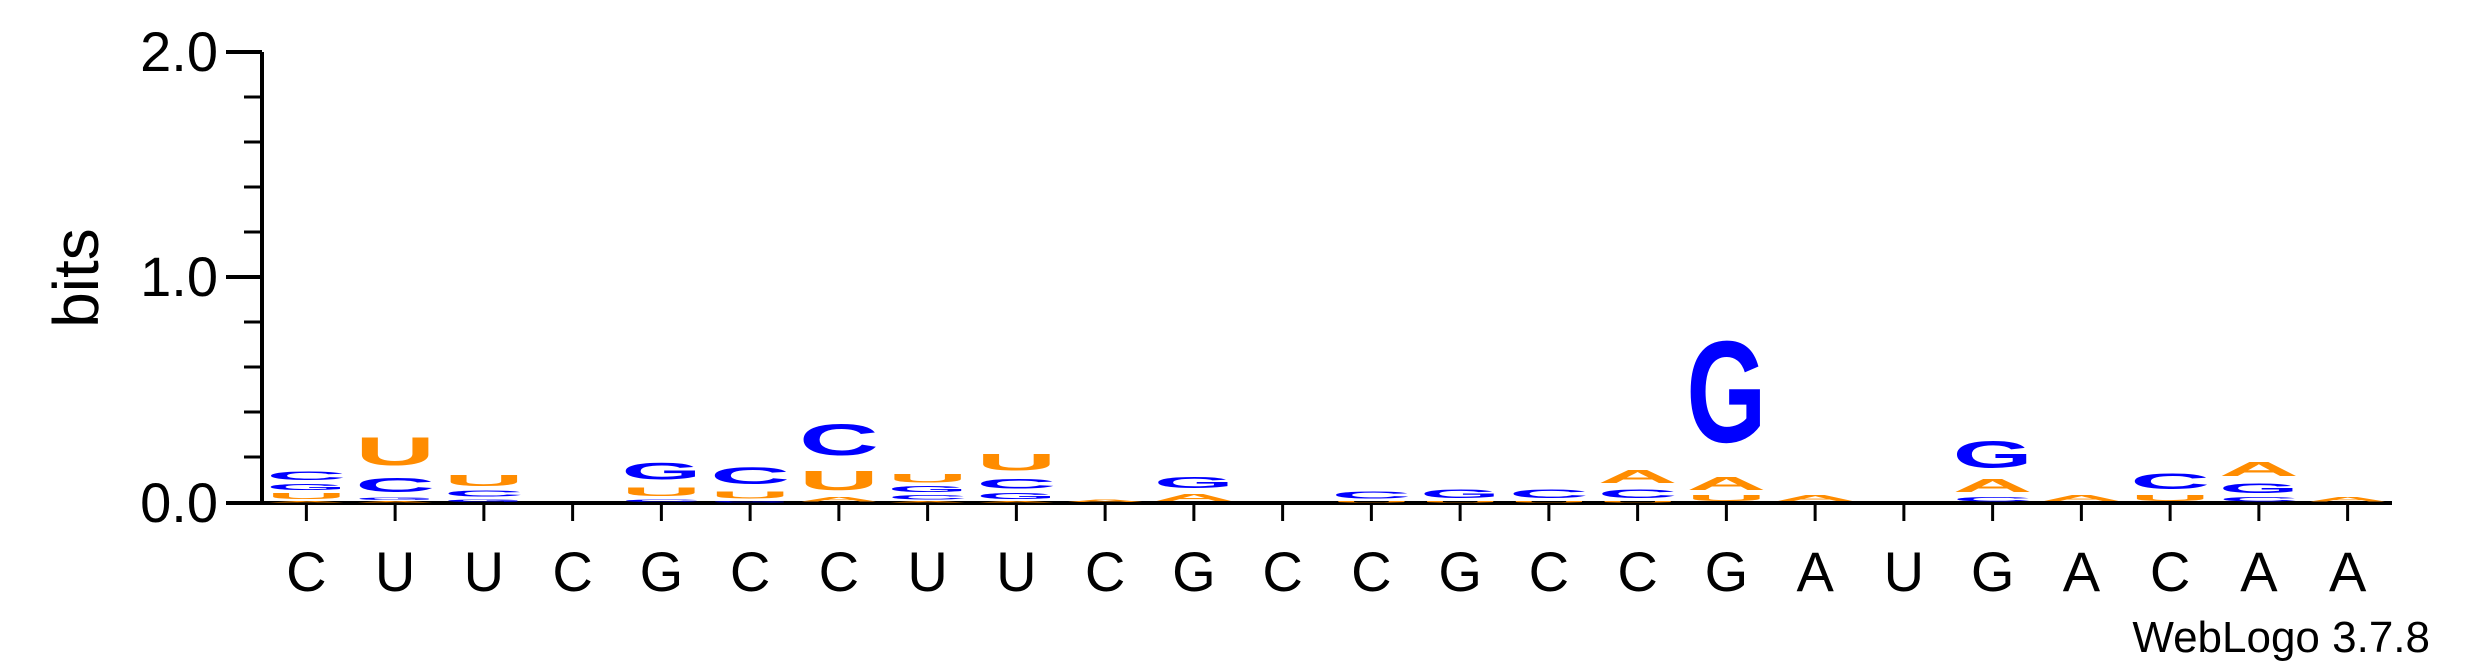  I want to click on y-tick-label-0: 0.0, so click(179, 502).